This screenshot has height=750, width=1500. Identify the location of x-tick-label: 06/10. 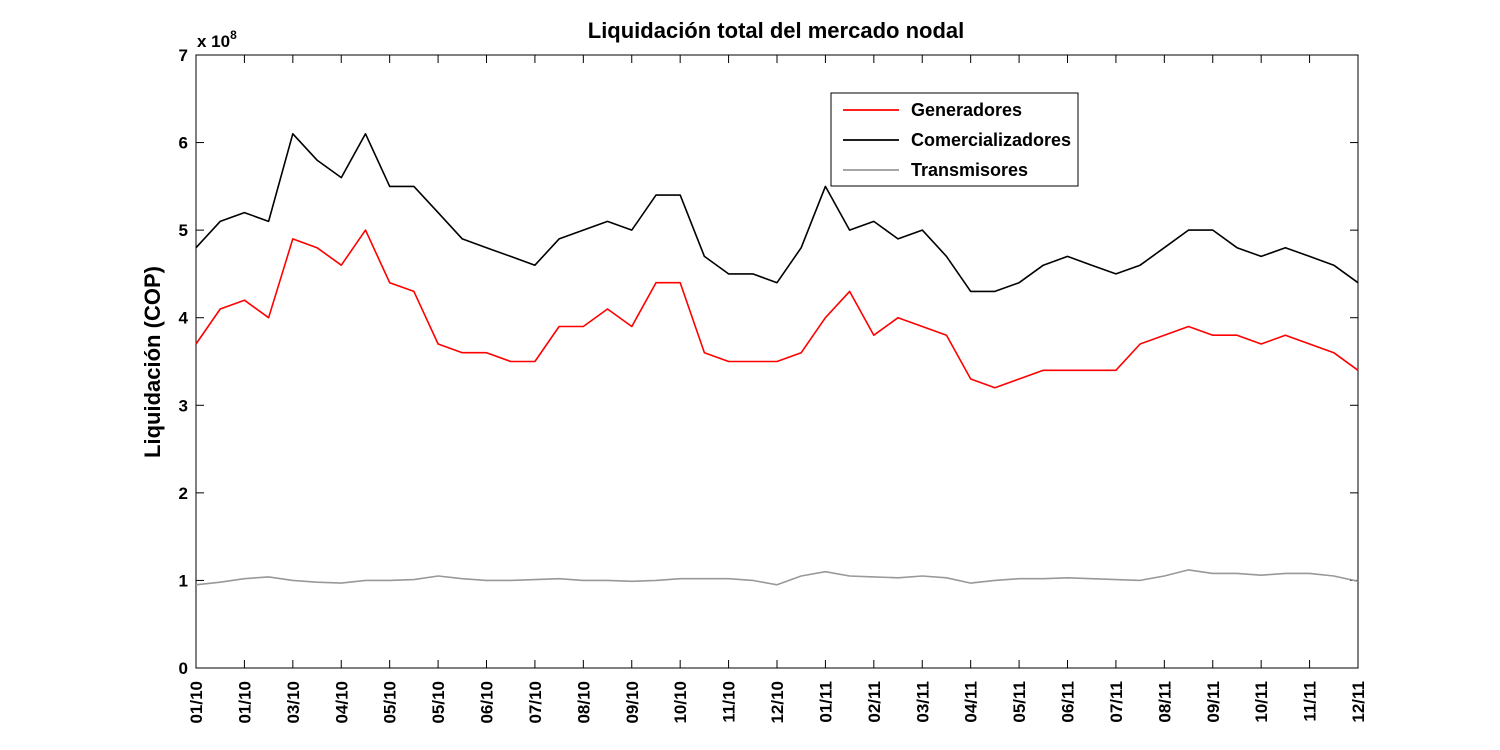
(487, 702).